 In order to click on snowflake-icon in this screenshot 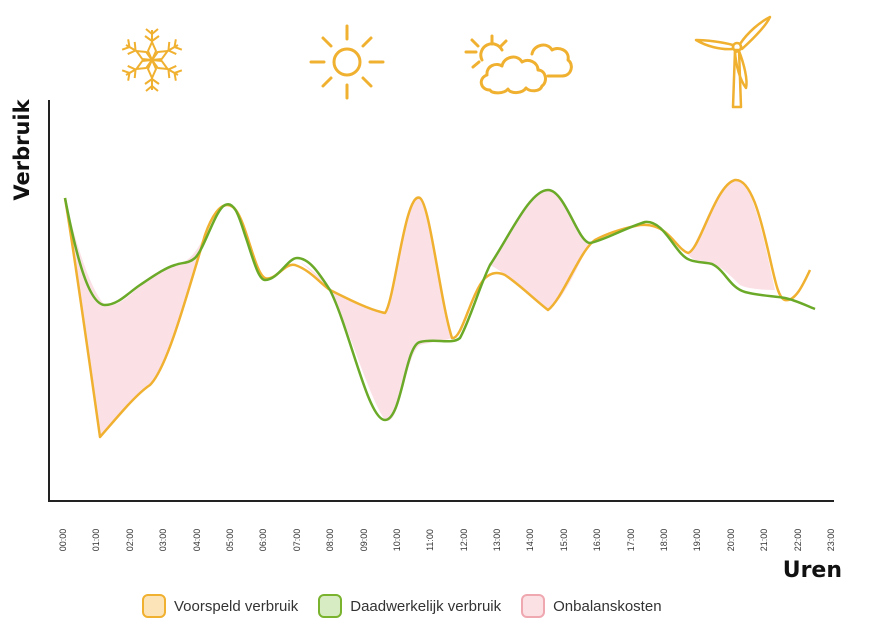, I will do `click(152, 60)`.